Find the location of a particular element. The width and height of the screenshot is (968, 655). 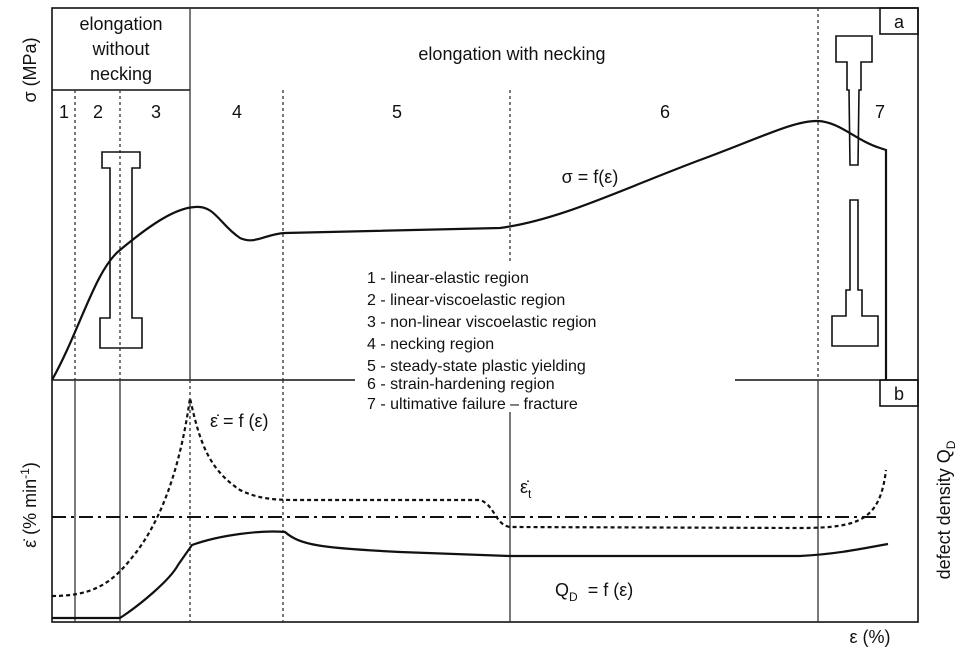

text-part: ε̇ (% min is located at coordinates (30, 513).